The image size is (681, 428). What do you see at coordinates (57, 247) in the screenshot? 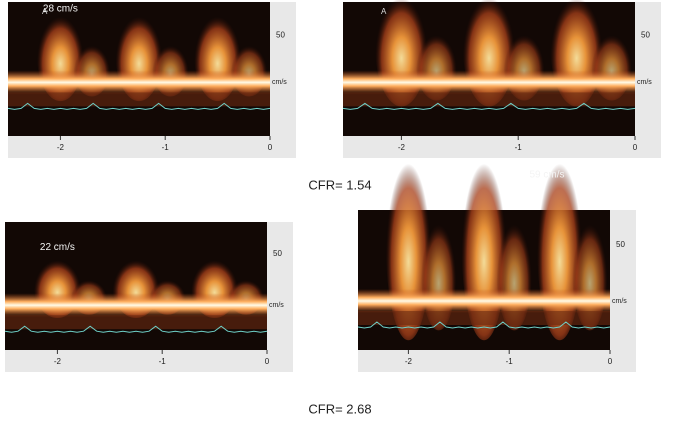
I see `velocity-label: 22 cm/s` at bounding box center [57, 247].